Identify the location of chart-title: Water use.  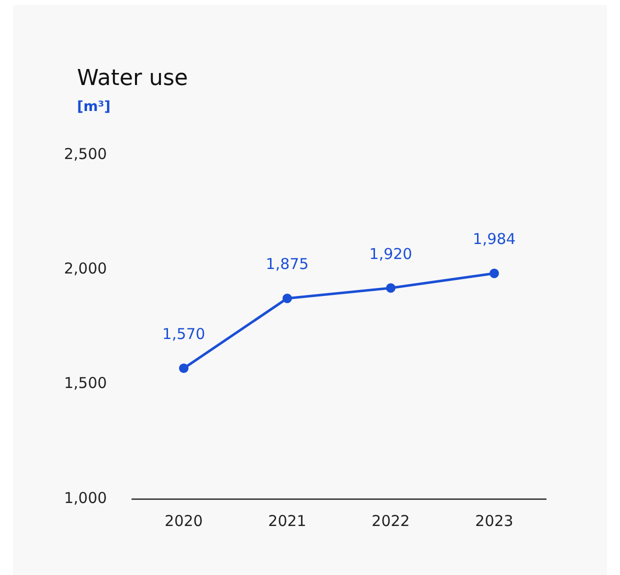
(132, 78).